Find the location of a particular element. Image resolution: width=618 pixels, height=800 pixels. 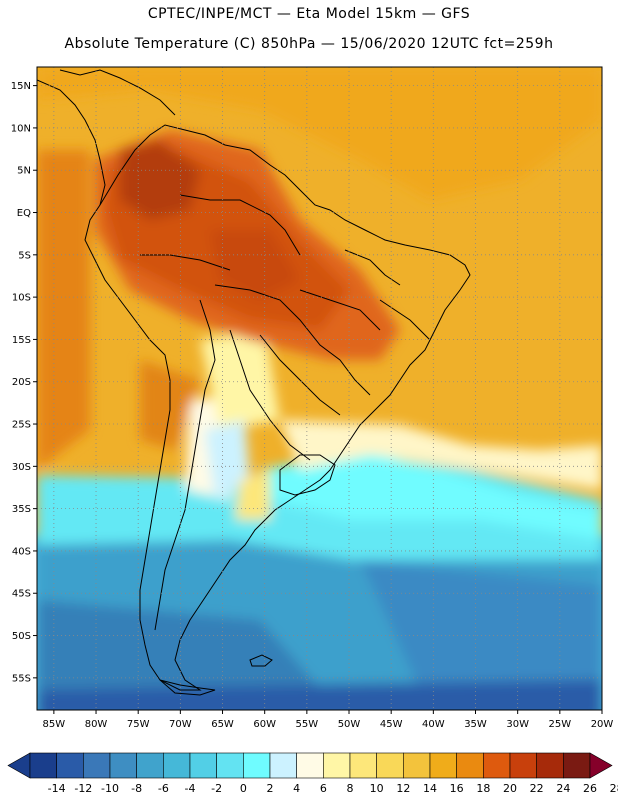

colorbar-label: -14 is located at coordinates (57, 788).